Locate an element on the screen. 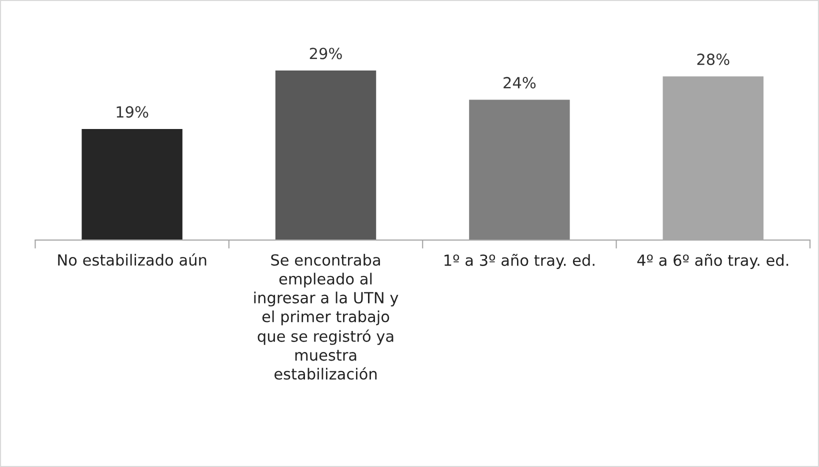 The image size is (819, 467). data-label: 29% is located at coordinates (326, 54).